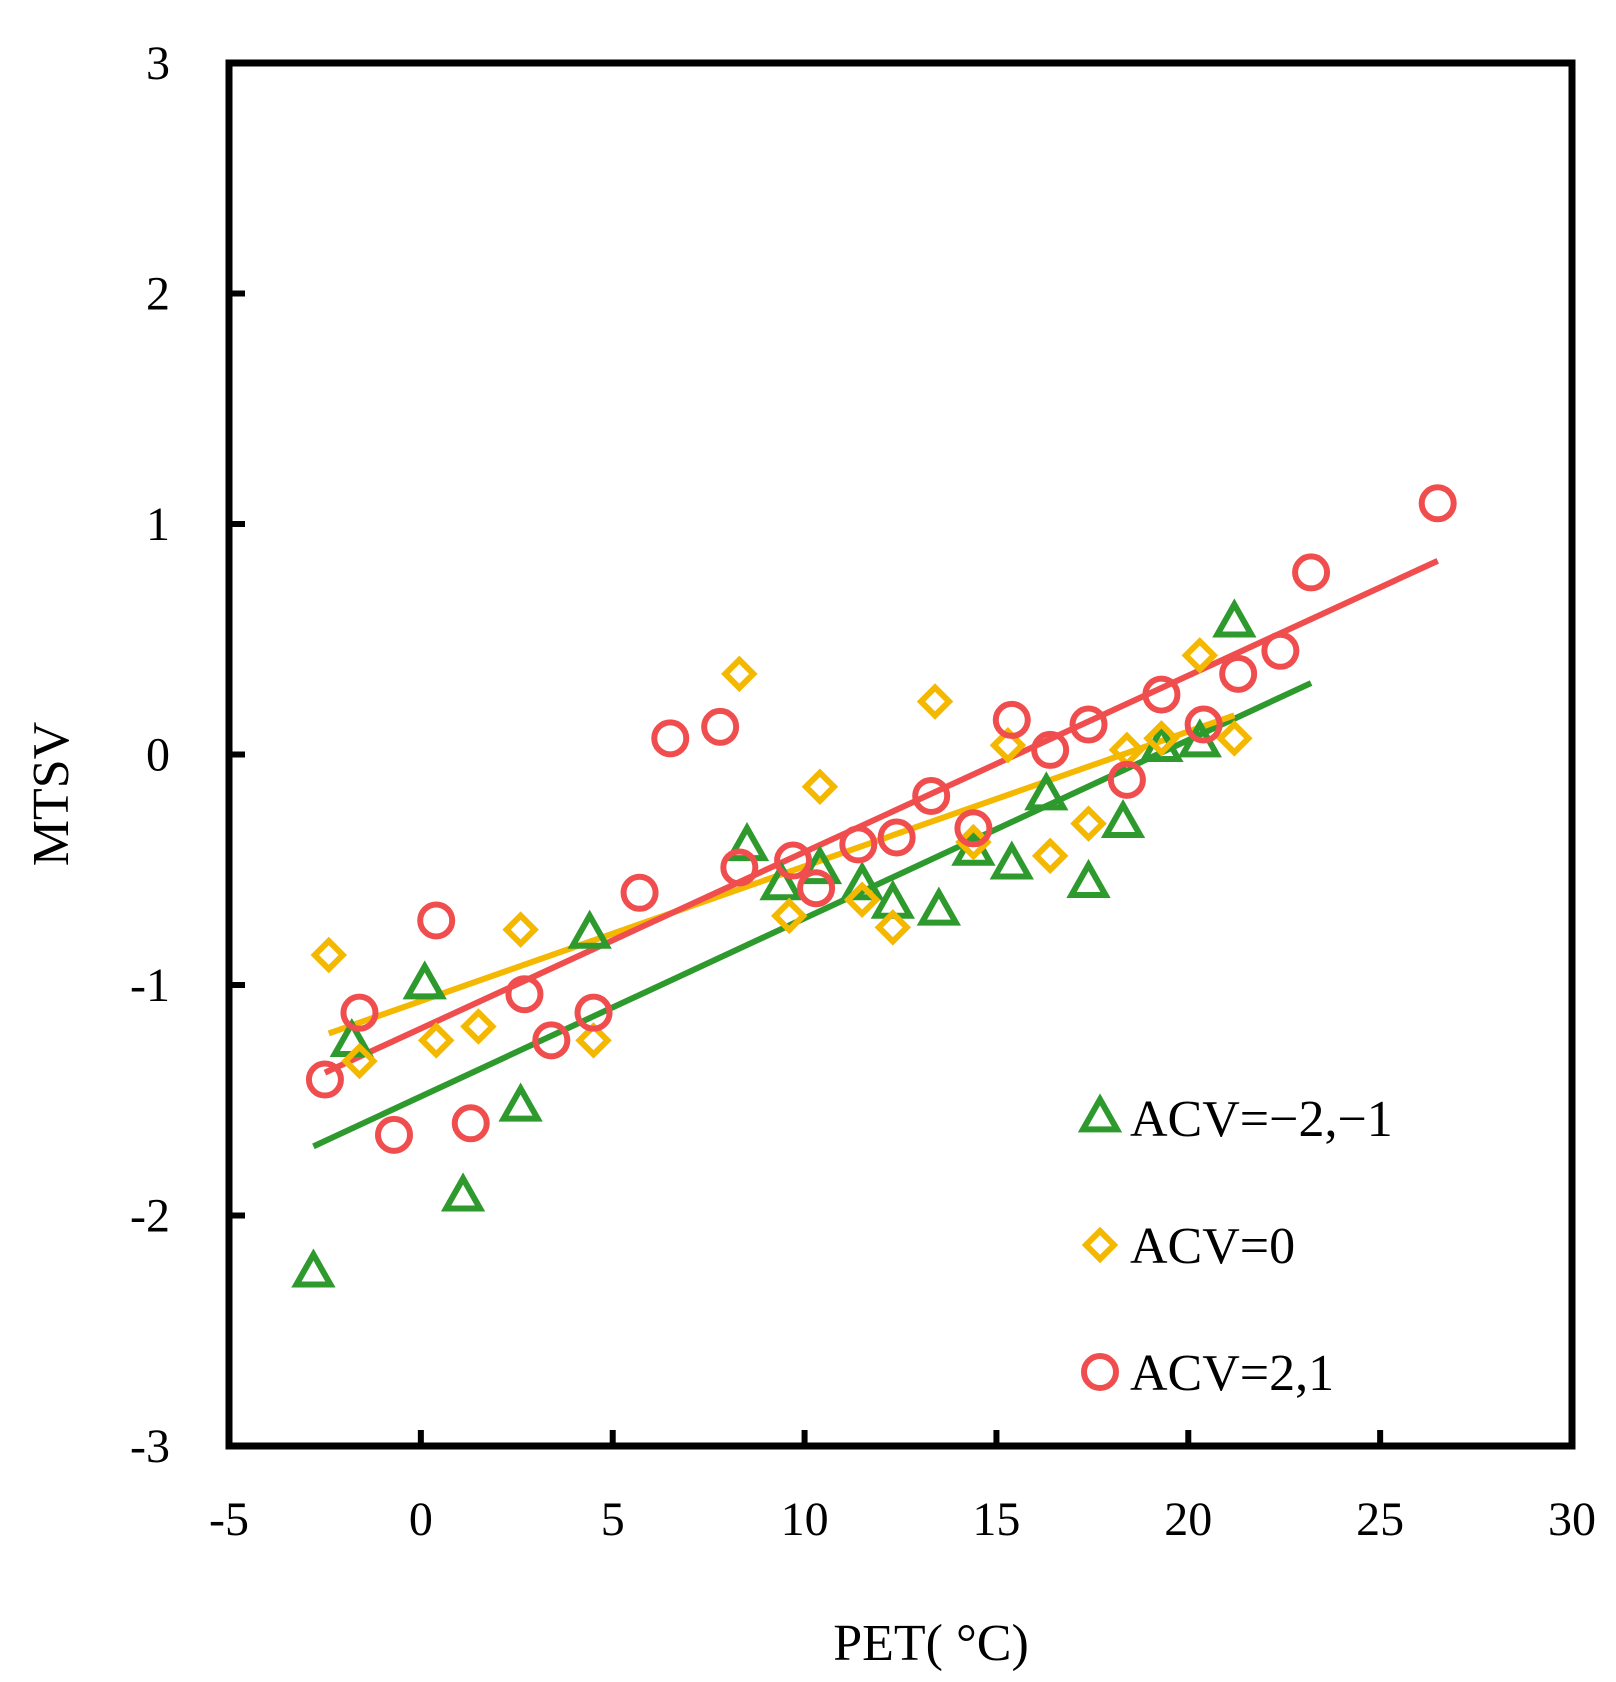 This screenshot has width=1616, height=1682. Describe the element at coordinates (1232, 1373) in the screenshot. I see `legend-label: ACV=2,1` at that location.